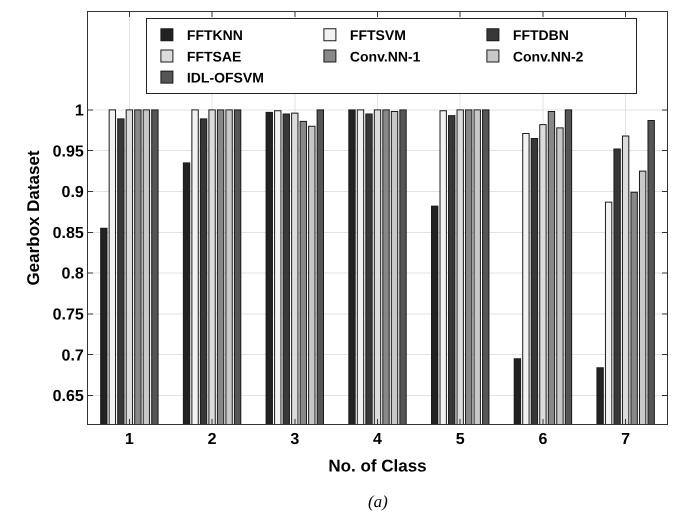 This screenshot has height=520, width=675. I want to click on legend-label: Conv.NN-1, so click(385, 56).